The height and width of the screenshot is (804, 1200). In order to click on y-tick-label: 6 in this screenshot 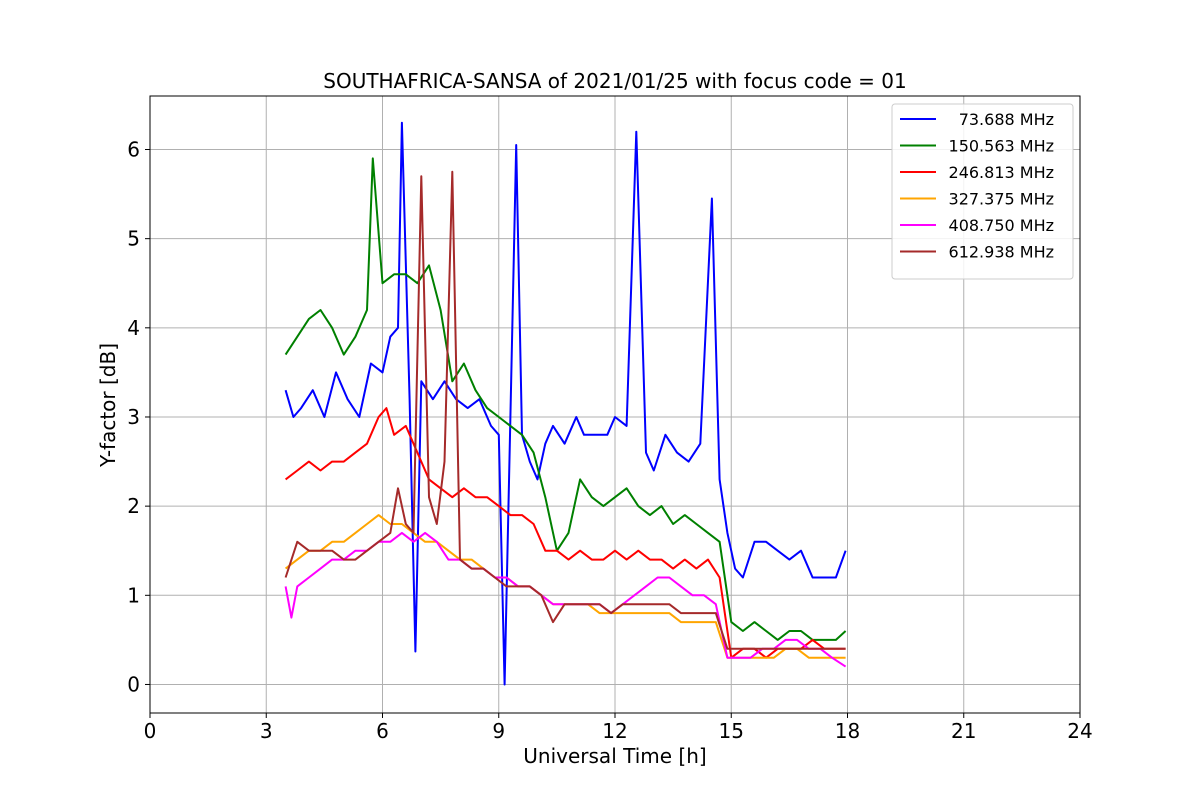, I will do `click(133, 149)`.